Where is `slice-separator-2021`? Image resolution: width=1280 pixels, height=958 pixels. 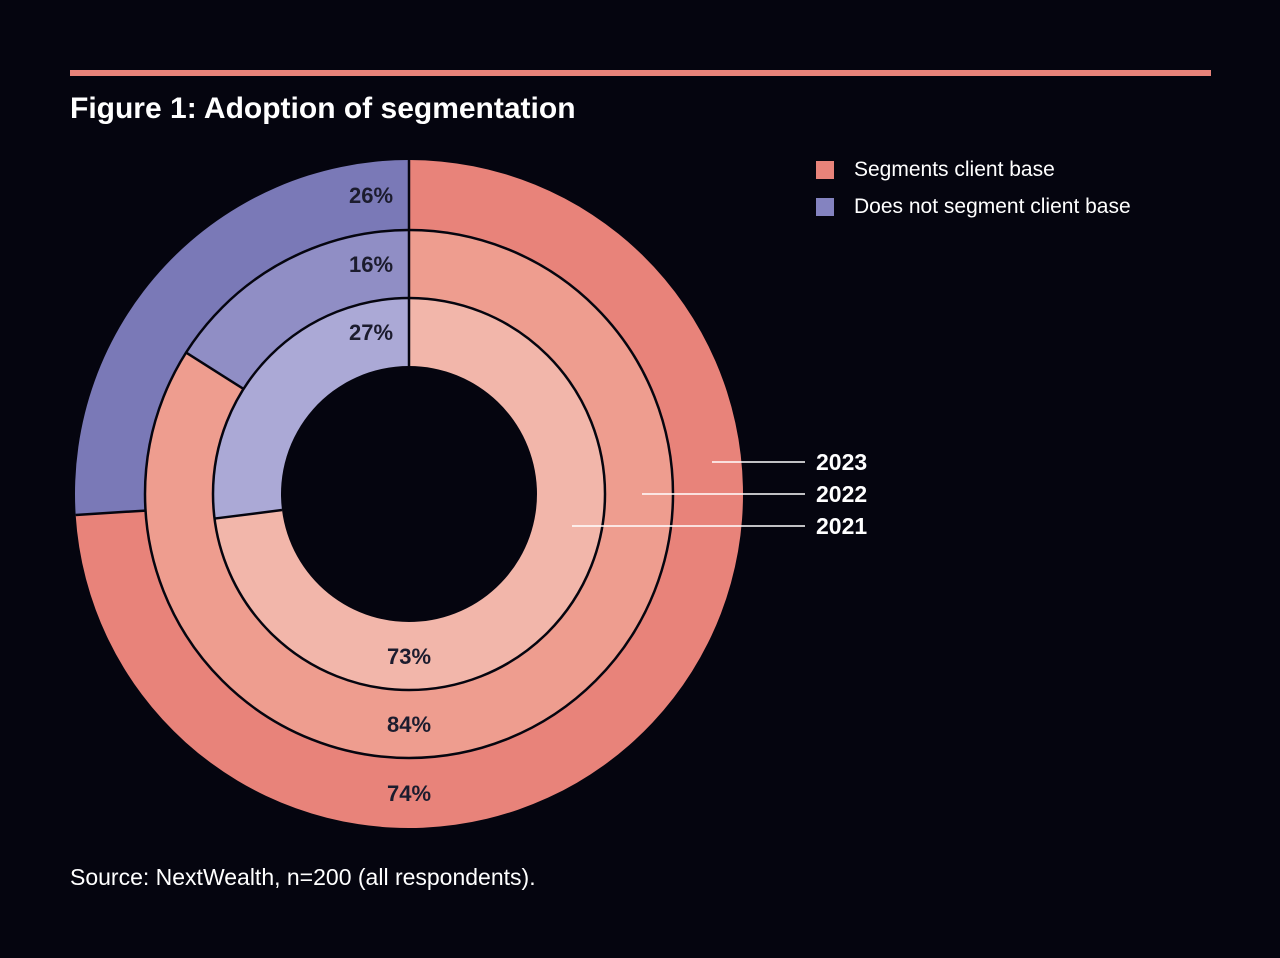
slice-separator-2021 is located at coordinates (248, 514).